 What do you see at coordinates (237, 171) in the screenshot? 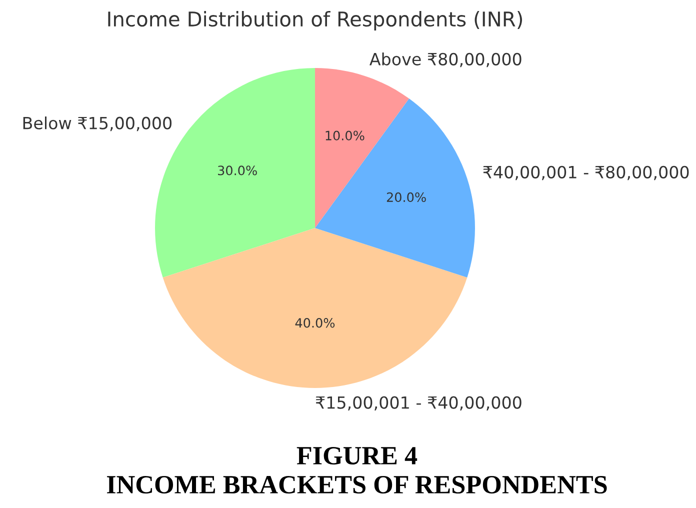
I see `data-label: 30.0%` at bounding box center [237, 171].